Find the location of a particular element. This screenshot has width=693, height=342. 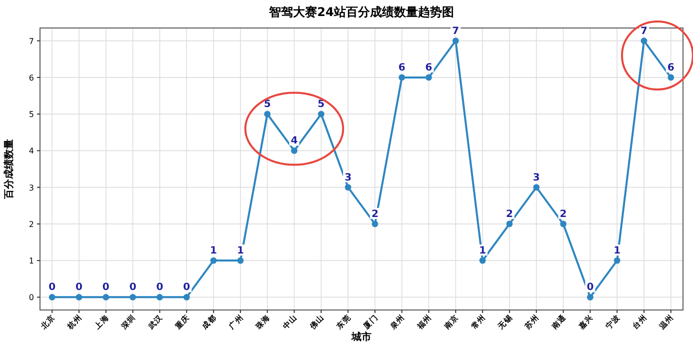

y-tick-label: 6 is located at coordinates (31, 77).